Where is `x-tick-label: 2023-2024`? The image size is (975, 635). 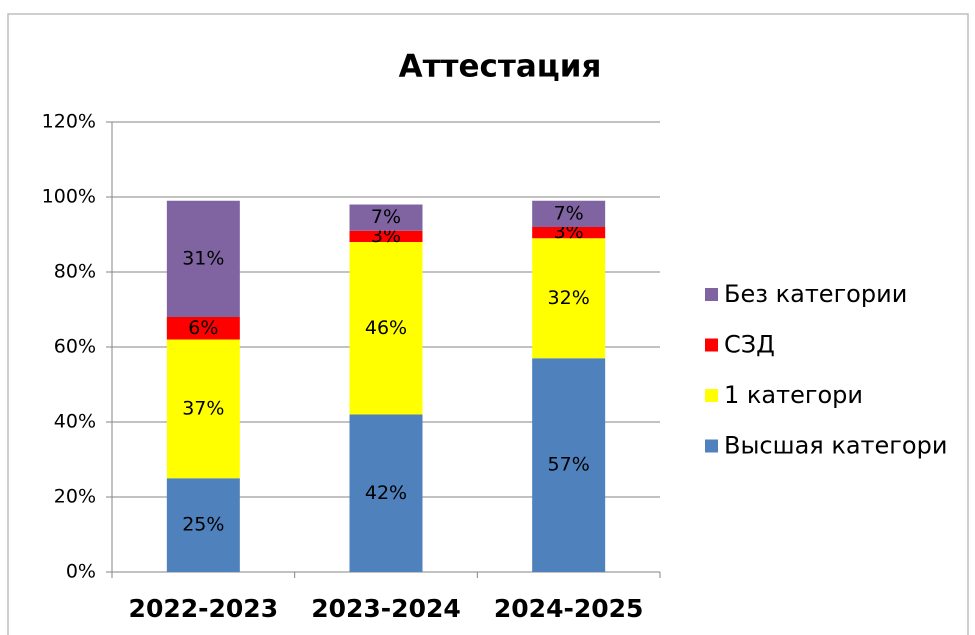 x-tick-label: 2023-2024 is located at coordinates (386, 608).